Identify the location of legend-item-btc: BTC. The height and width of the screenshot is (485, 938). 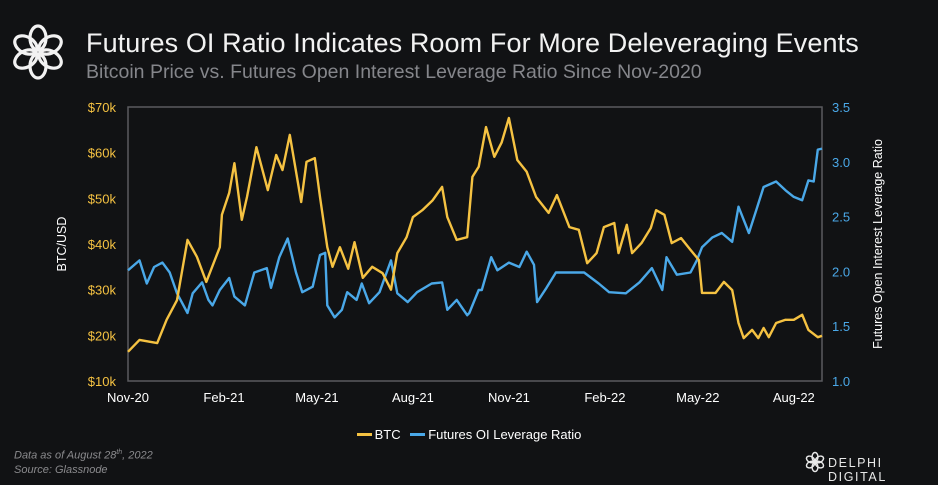
(378, 434).